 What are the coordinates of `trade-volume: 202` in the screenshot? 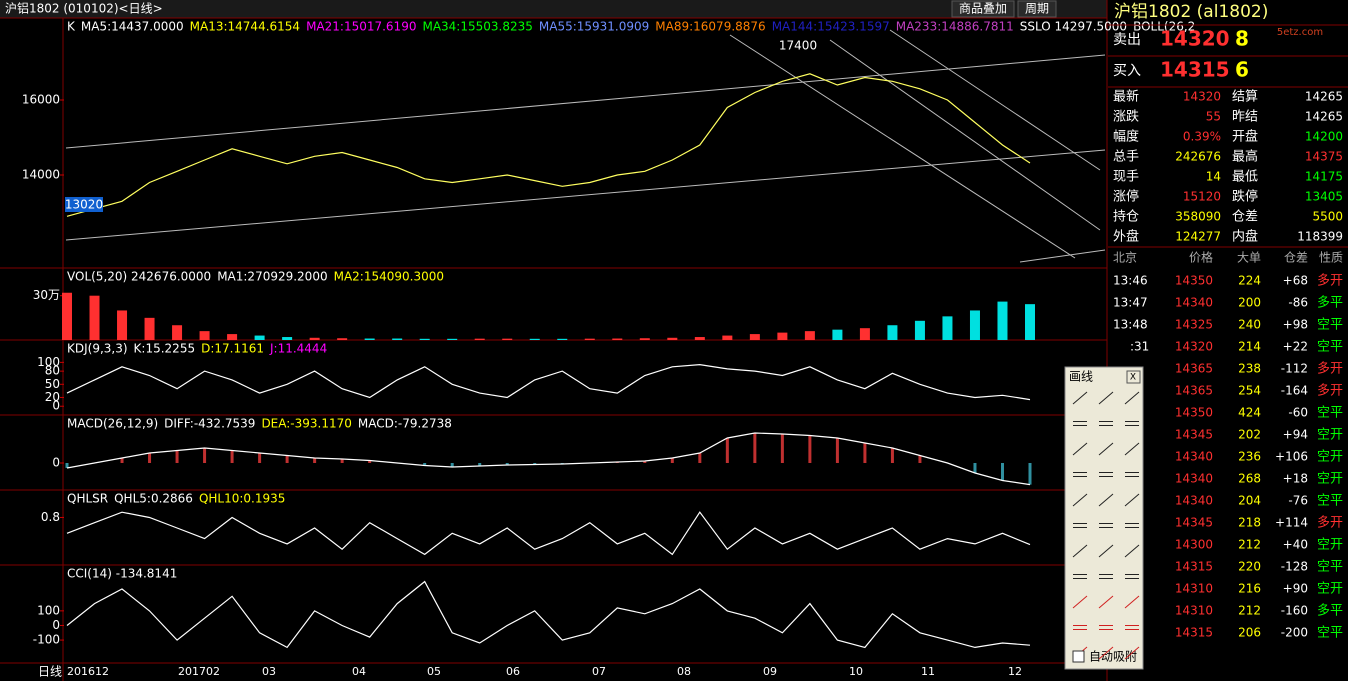 It's located at (1249, 435).